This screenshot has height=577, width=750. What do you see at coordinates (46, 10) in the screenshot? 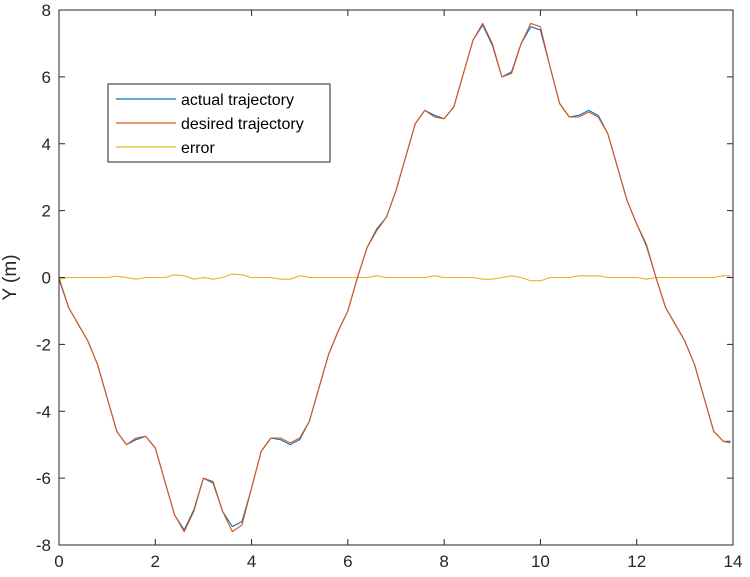
I see `y-tick-label: 8` at bounding box center [46, 10].